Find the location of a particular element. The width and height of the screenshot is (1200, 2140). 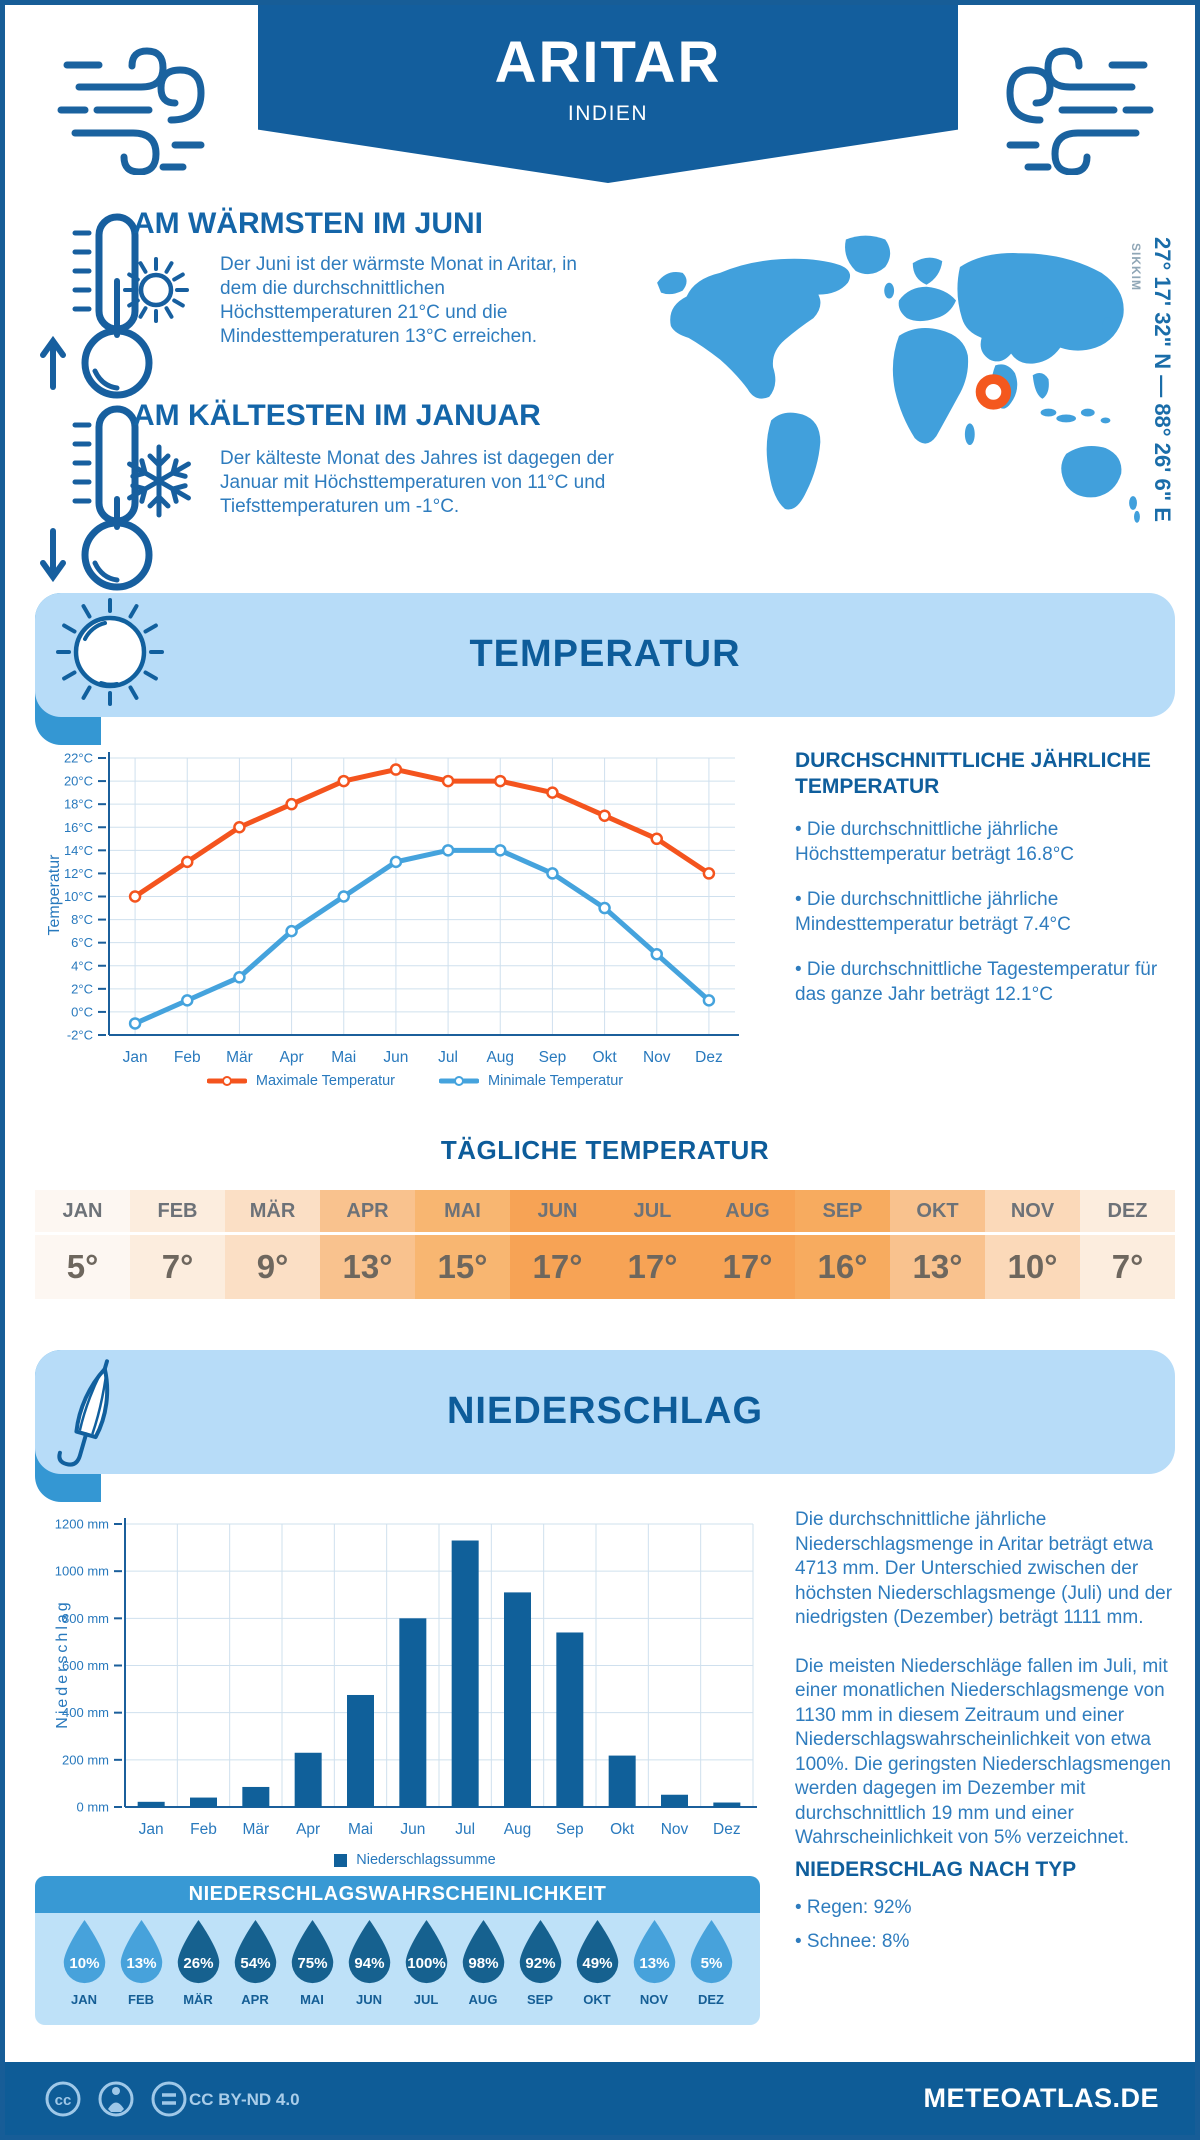

svg-text: 18°C is located at coordinates (78, 804).